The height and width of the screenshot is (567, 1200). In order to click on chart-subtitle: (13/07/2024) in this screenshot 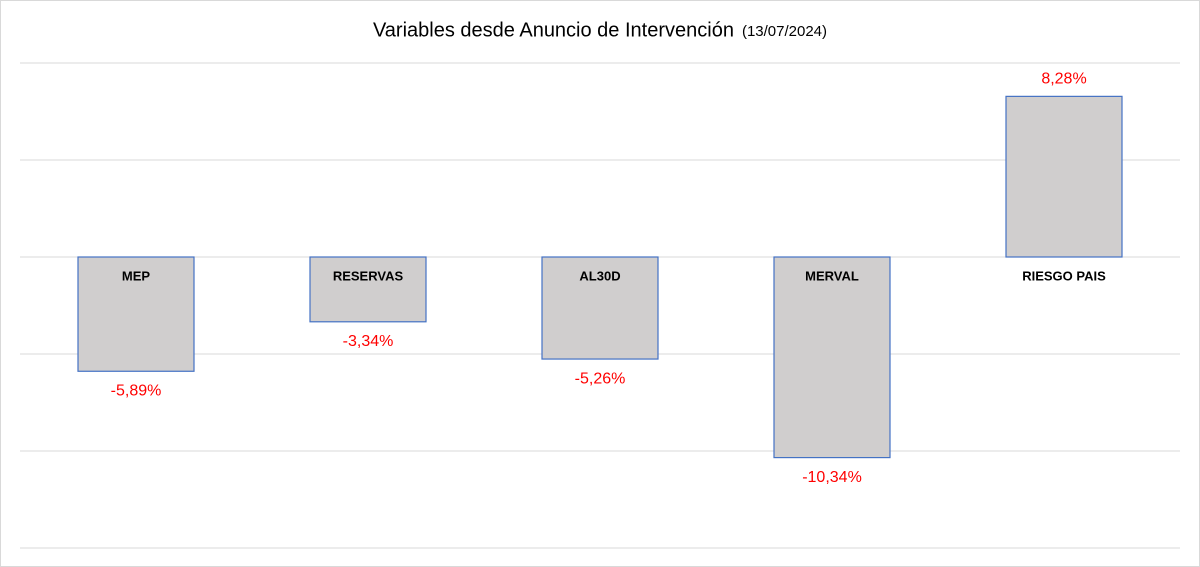, I will do `click(784, 31)`.